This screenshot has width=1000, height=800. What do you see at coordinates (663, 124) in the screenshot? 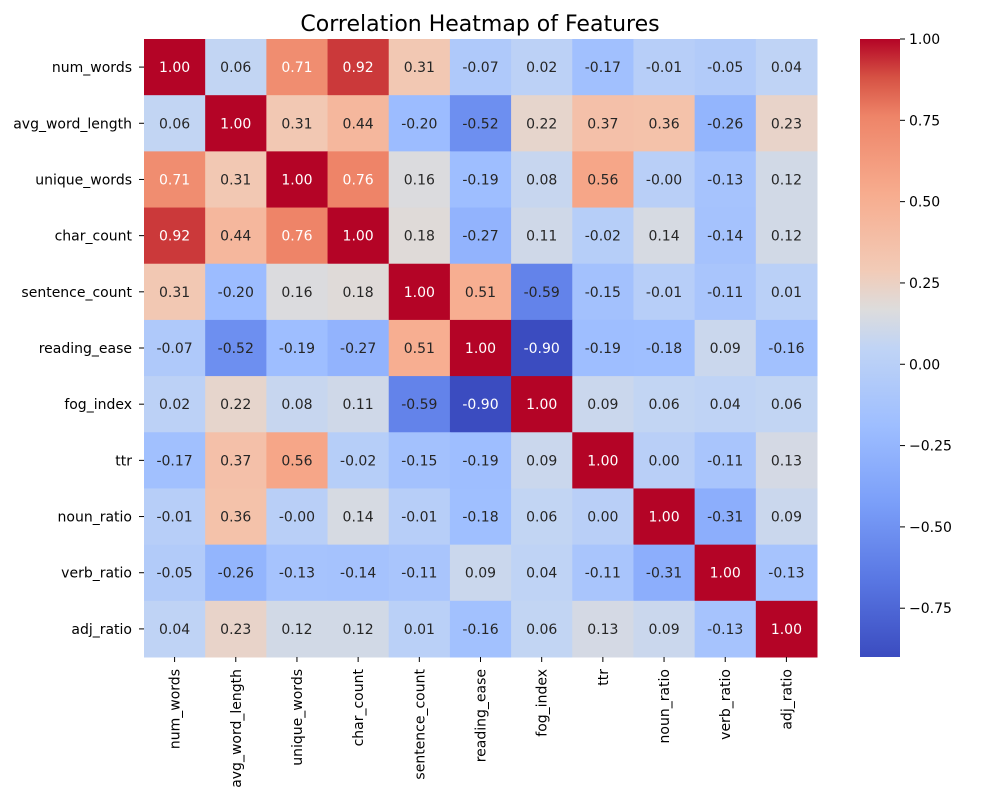
I see `cell-value-label: 0.36` at bounding box center [663, 124].